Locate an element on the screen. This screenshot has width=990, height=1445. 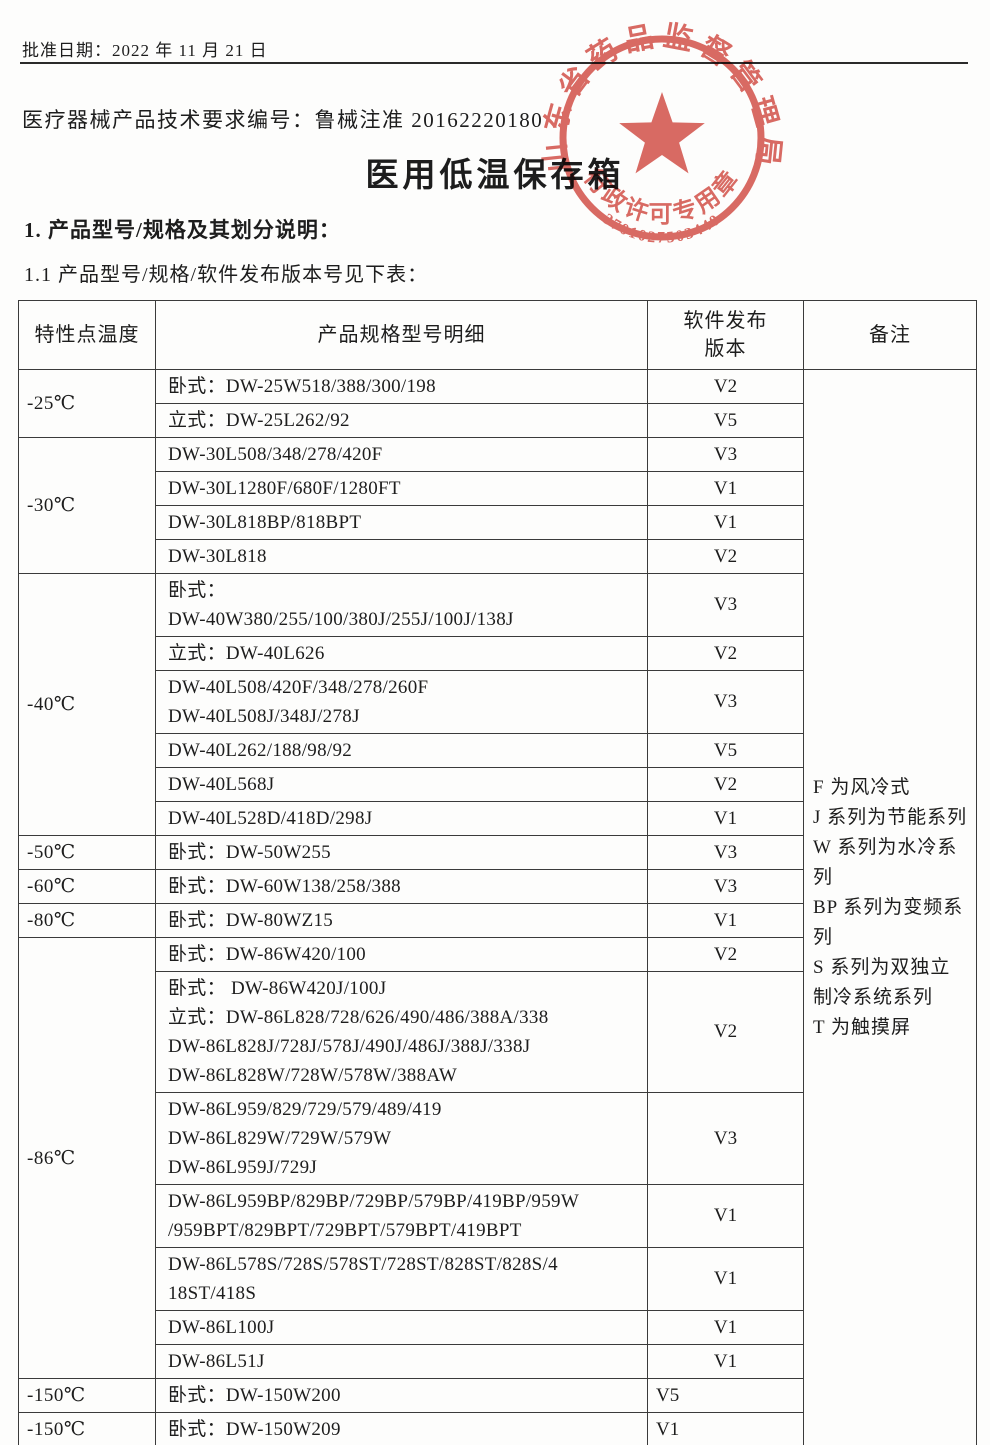
seal-serial-number: 3701027503440 is located at coordinates (661, 229).